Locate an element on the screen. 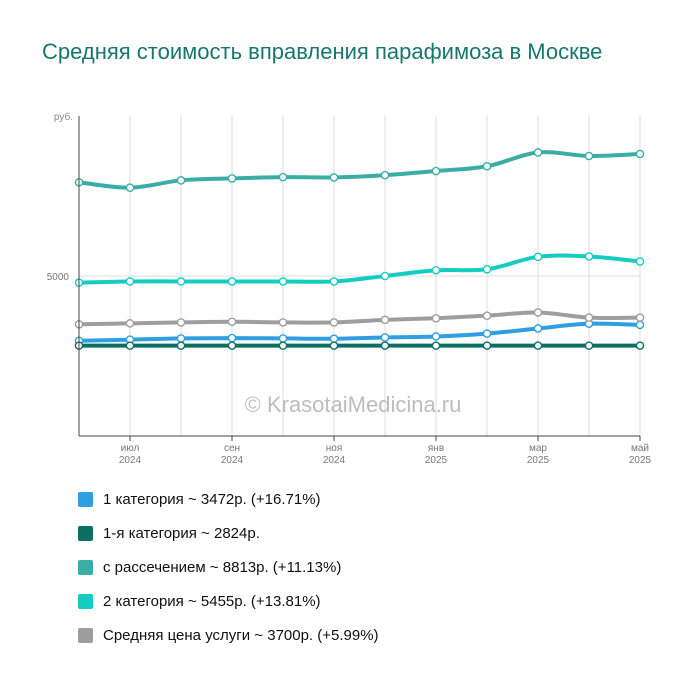 This screenshot has width=700, height=680. legend-label: Средняя цена услуги ~ 3700р. (+5.99%) is located at coordinates (241, 635).